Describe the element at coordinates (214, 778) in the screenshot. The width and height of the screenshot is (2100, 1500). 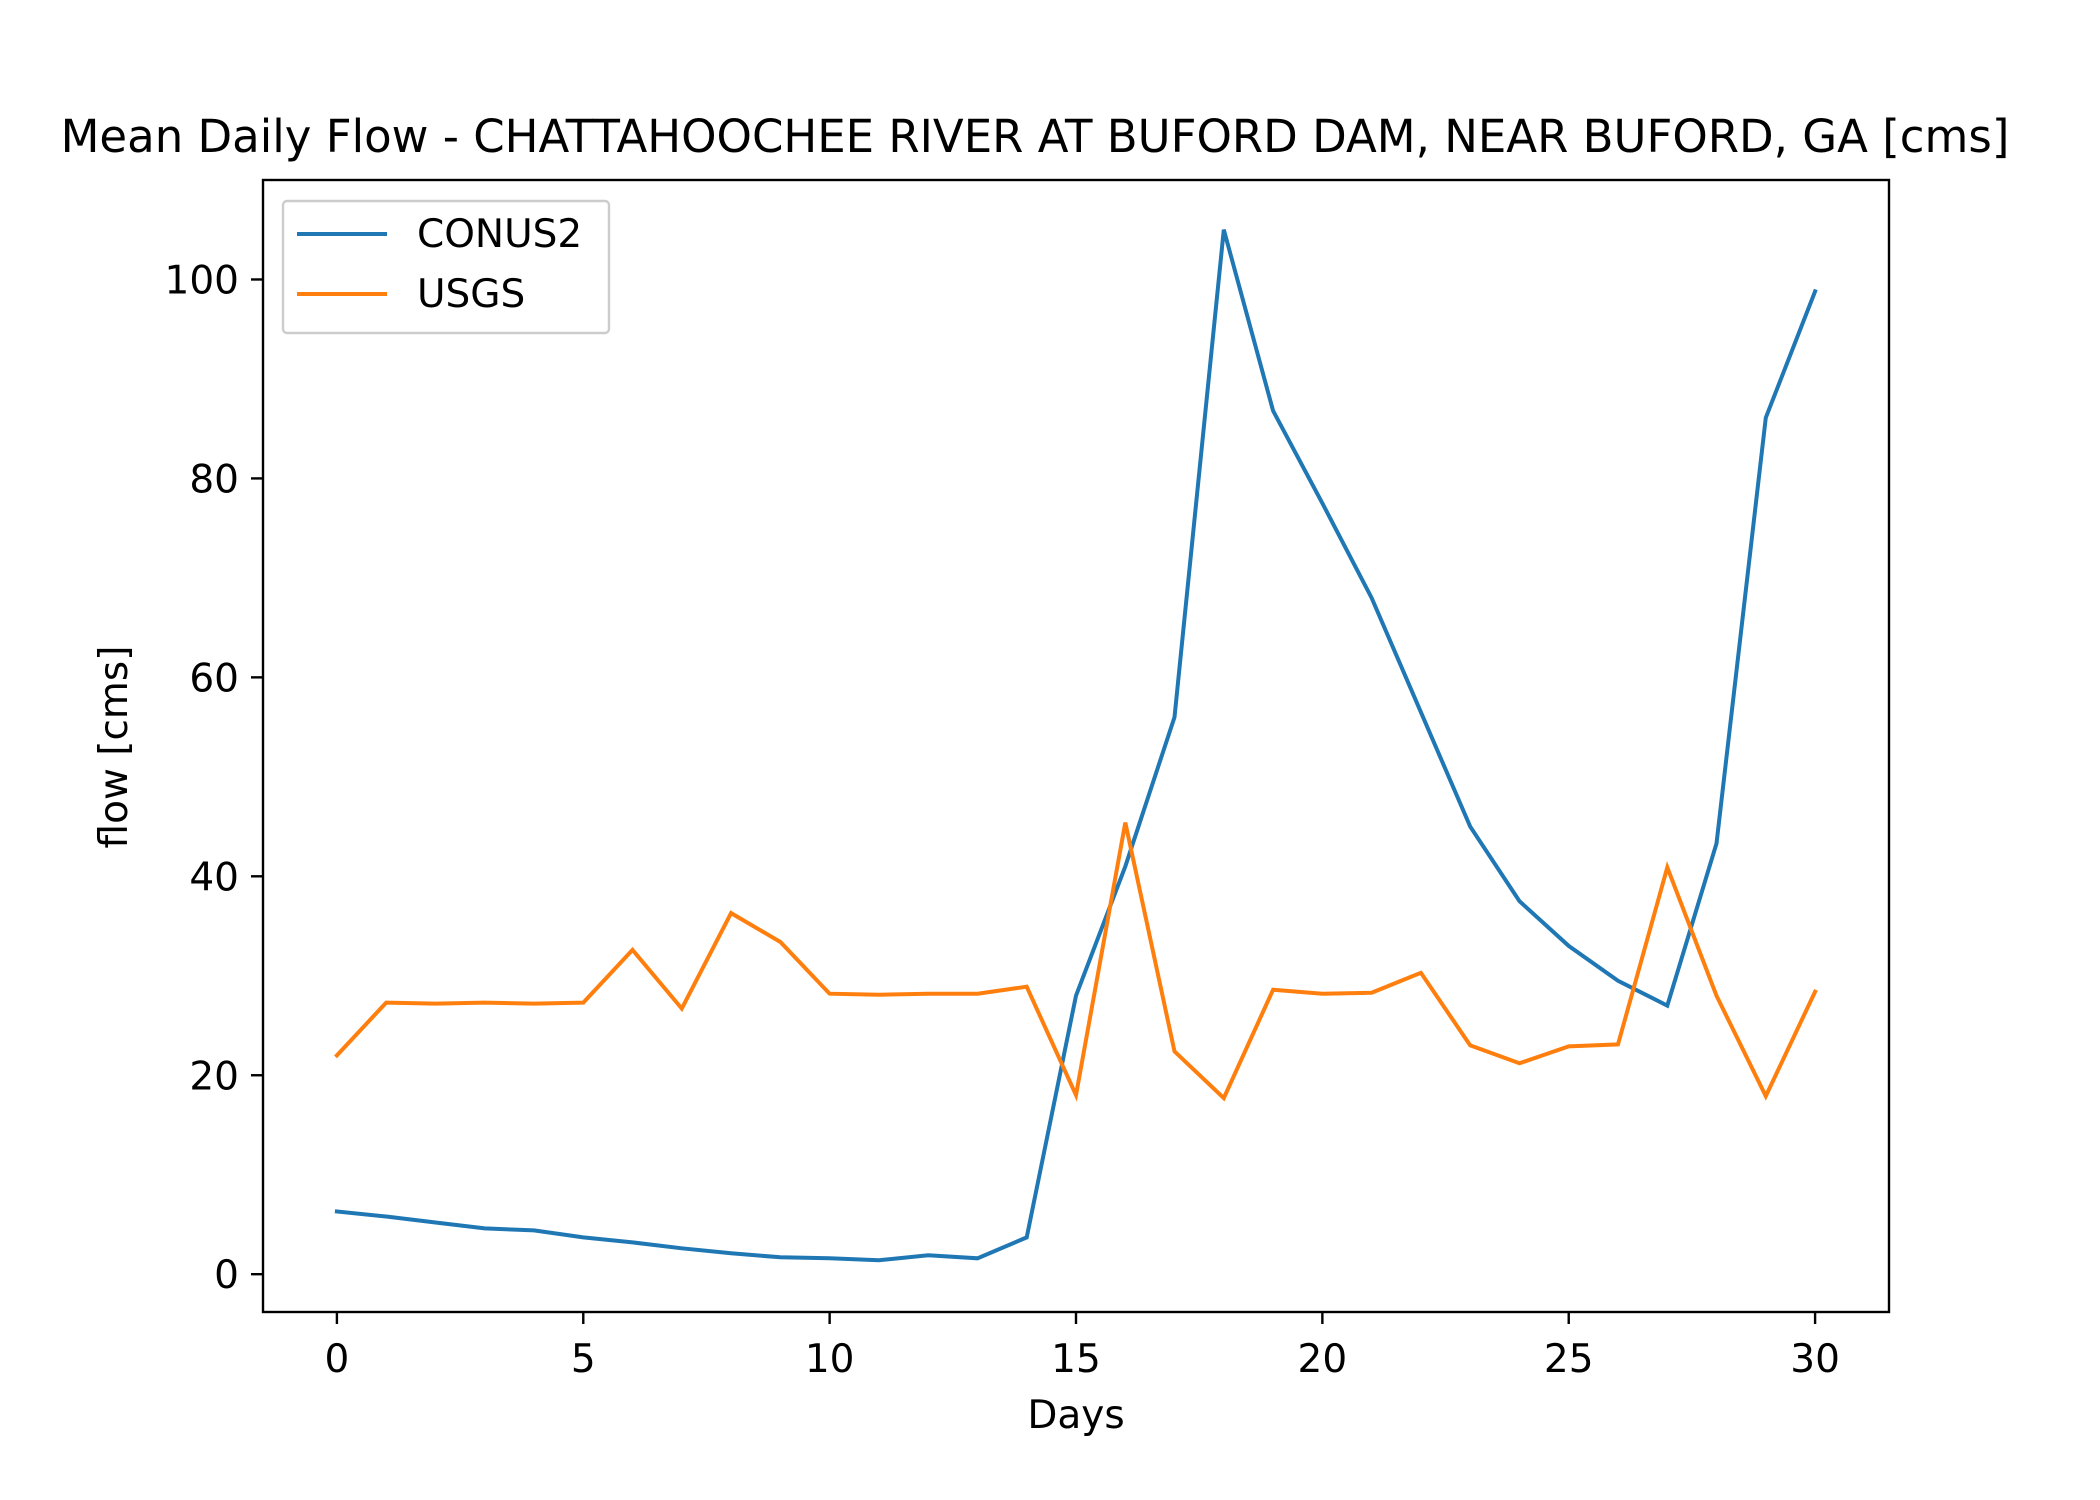
I see `y-axis: 0 20 40 60 80 100` at that location.